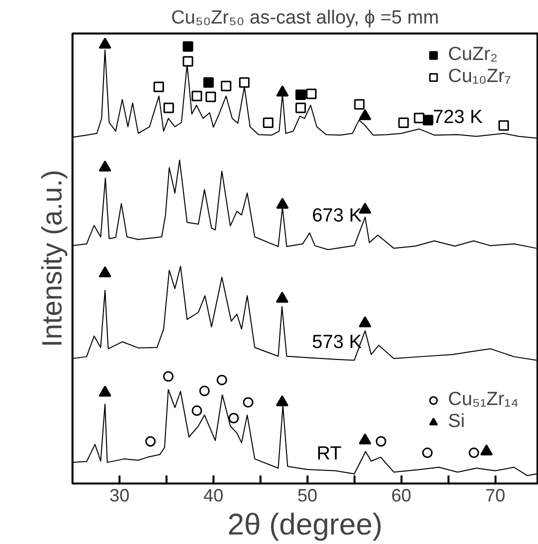  Describe the element at coordinates (337, 215) in the screenshot. I see `series-label: 673 K` at that location.